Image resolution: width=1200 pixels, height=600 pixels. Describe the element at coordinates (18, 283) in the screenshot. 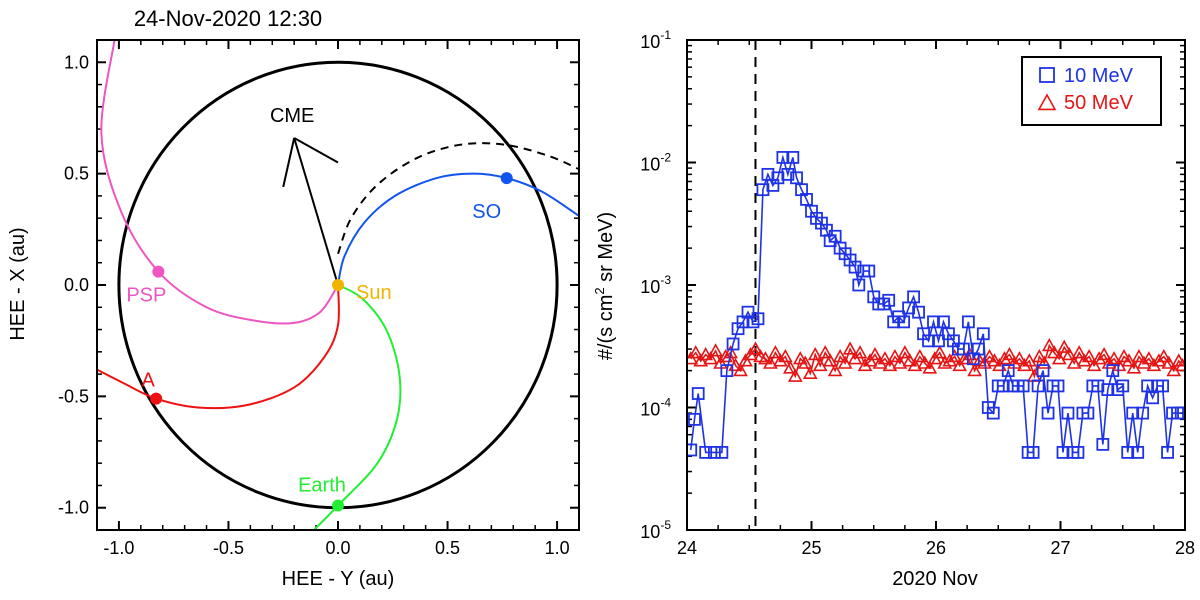

I see `orbit-map-y-axis-label: HEE - X (au)` at that location.